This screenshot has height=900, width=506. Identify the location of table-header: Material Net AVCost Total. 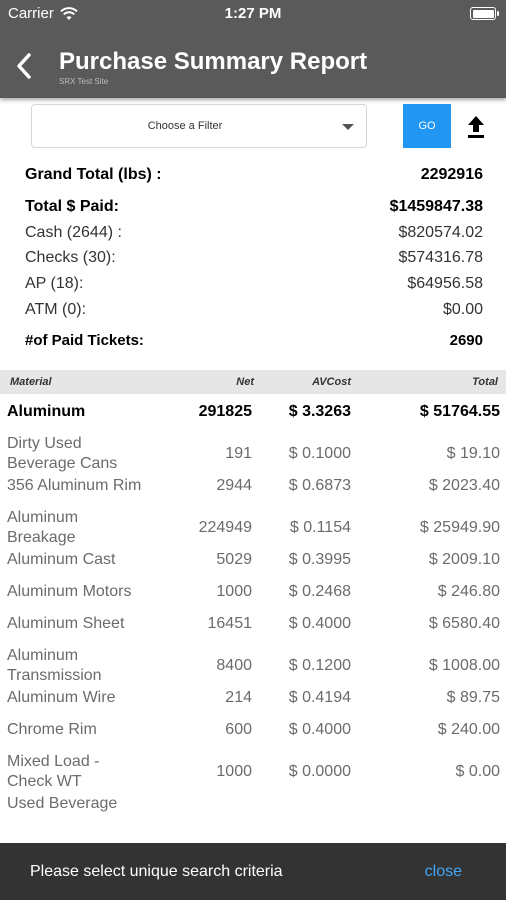
(253, 382).